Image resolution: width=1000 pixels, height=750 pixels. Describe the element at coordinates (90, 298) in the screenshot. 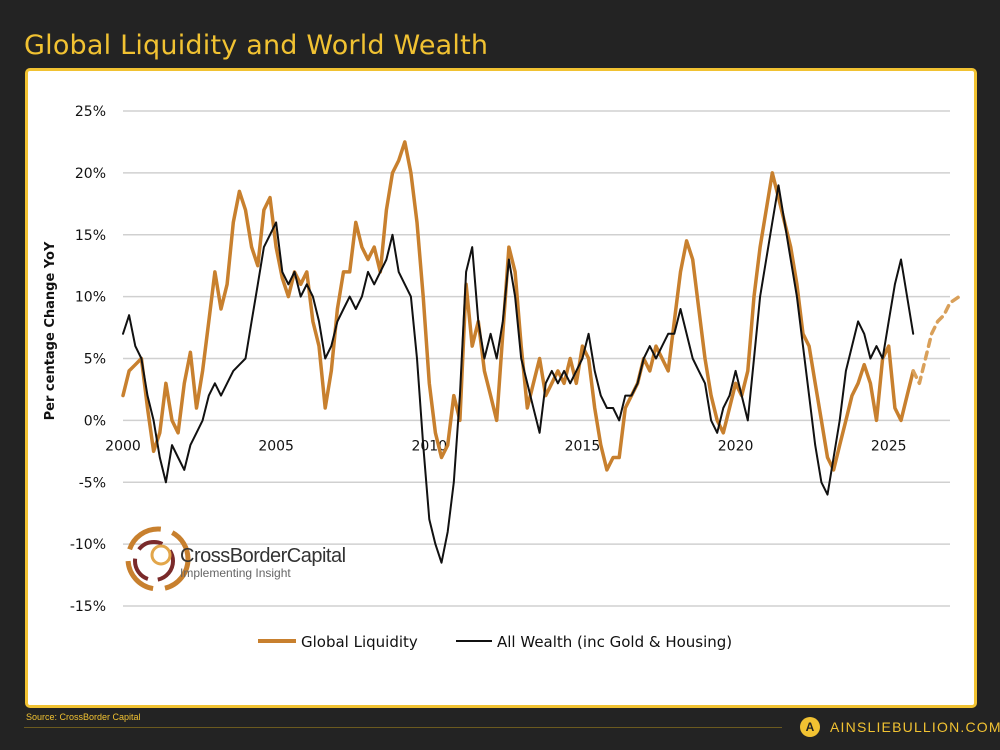

I see `y-tick-label: 10%` at that location.